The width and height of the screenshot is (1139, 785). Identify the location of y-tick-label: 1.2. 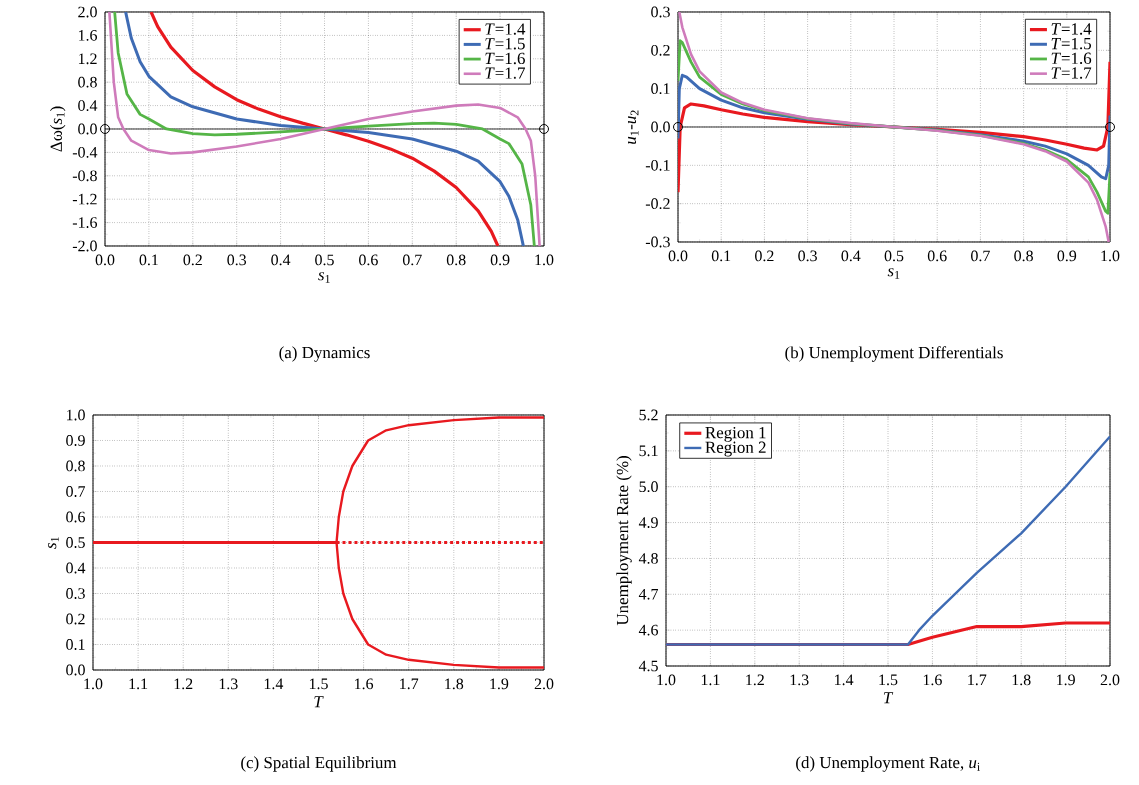
(87, 59).